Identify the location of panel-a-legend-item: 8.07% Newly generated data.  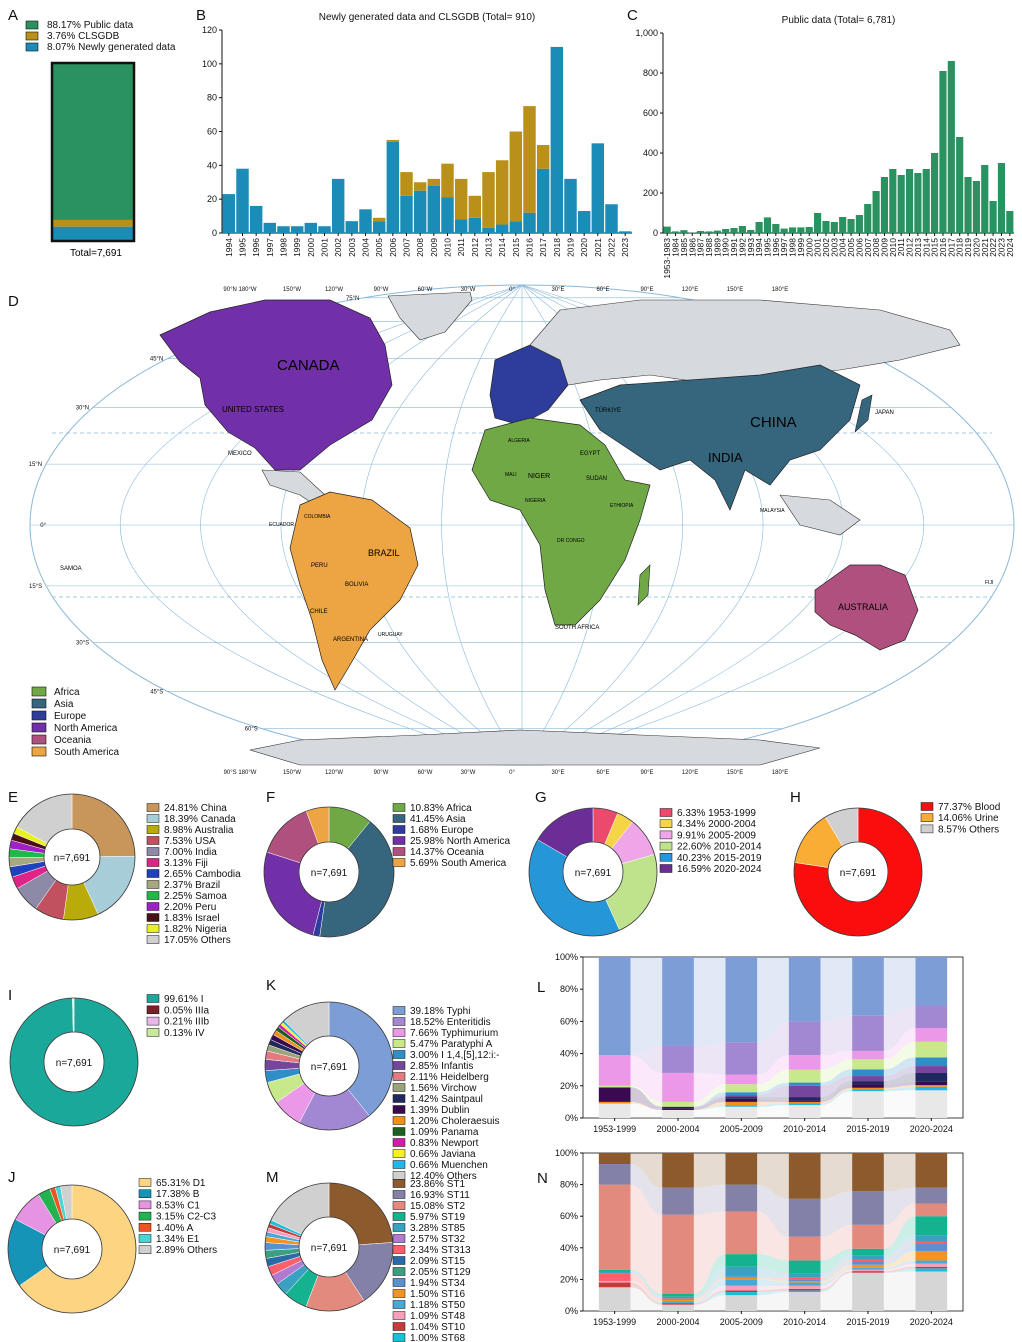
(111, 47).